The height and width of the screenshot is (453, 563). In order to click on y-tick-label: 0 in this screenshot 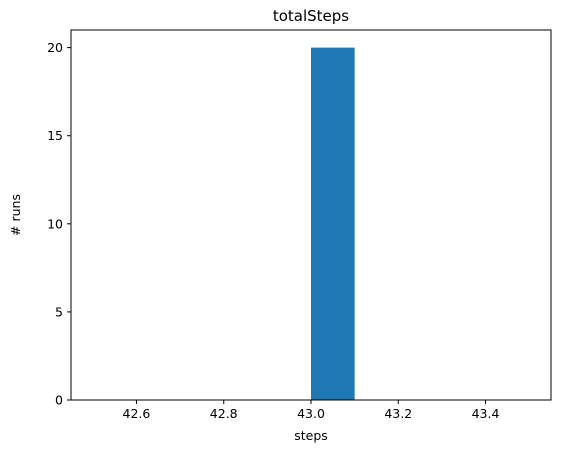, I will do `click(59, 400)`.